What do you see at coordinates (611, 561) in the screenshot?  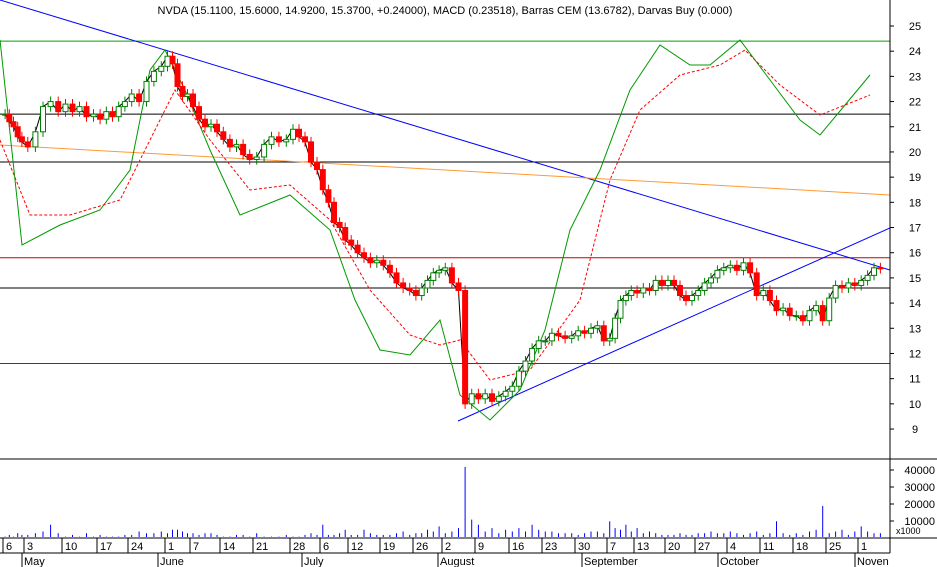 I see `month-label: September` at bounding box center [611, 561].